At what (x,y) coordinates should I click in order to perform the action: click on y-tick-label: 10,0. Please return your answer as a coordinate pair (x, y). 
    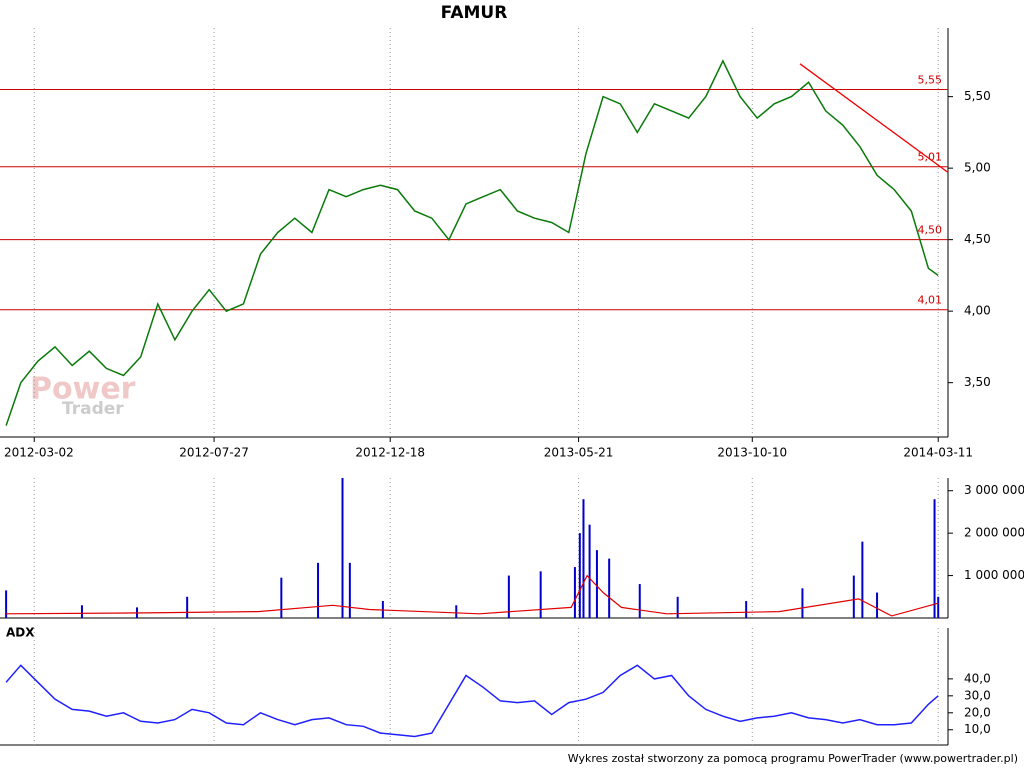
    Looking at the image, I should click on (977, 729).